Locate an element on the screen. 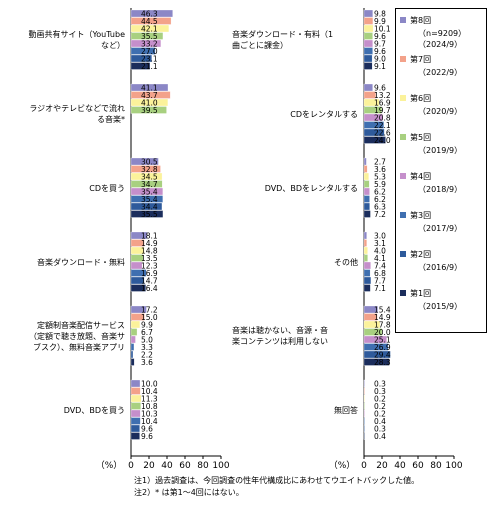  legend-series-name: 第2回 is located at coordinates (421, 254).